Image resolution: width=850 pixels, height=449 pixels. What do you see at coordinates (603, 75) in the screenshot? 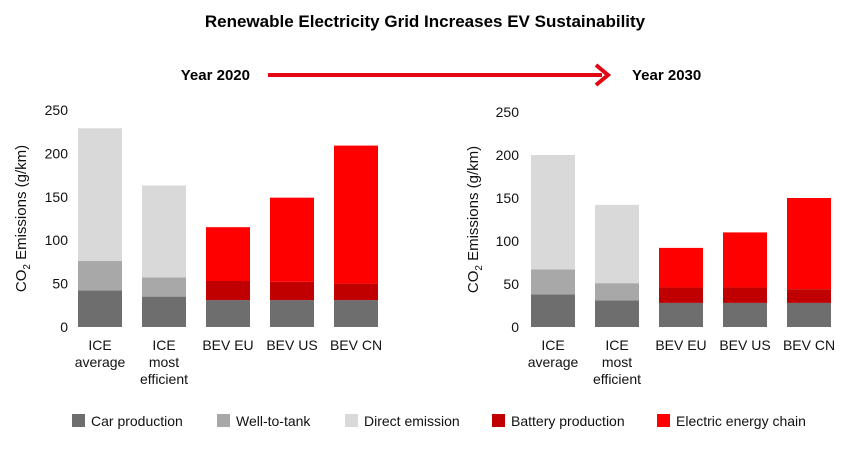
I see `timeline-arrow-head` at bounding box center [603, 75].